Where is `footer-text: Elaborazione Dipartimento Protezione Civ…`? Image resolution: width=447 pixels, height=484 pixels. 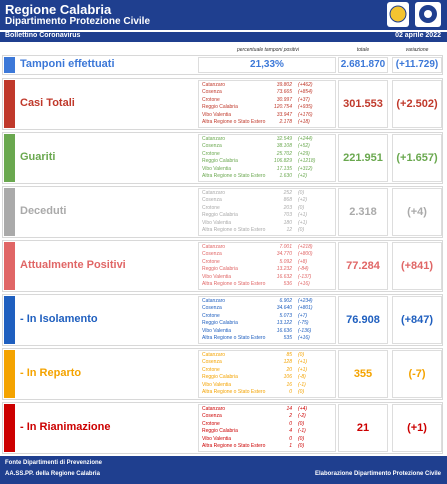
footer-text: Elaborazione Dipartimento Protezione Civ… is located at coordinates (377, 474).